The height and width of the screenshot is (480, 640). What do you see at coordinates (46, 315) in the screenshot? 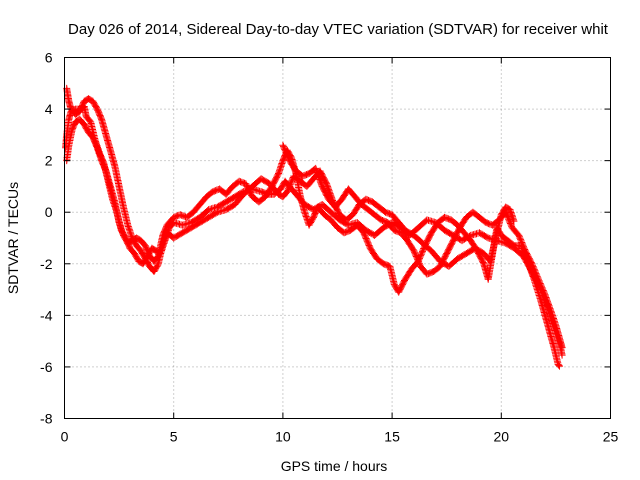
I see `y-tick-label: -4` at bounding box center [46, 315].